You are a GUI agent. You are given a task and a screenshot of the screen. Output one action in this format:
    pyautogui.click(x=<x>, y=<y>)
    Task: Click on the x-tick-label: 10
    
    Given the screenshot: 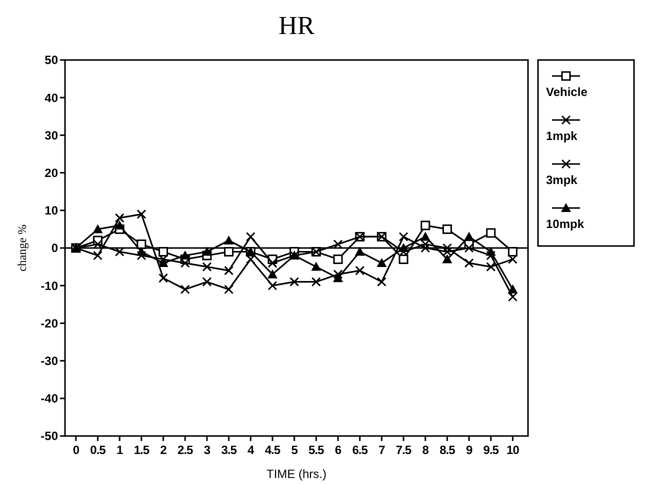 What is the action you would take?
    pyautogui.click(x=513, y=450)
    